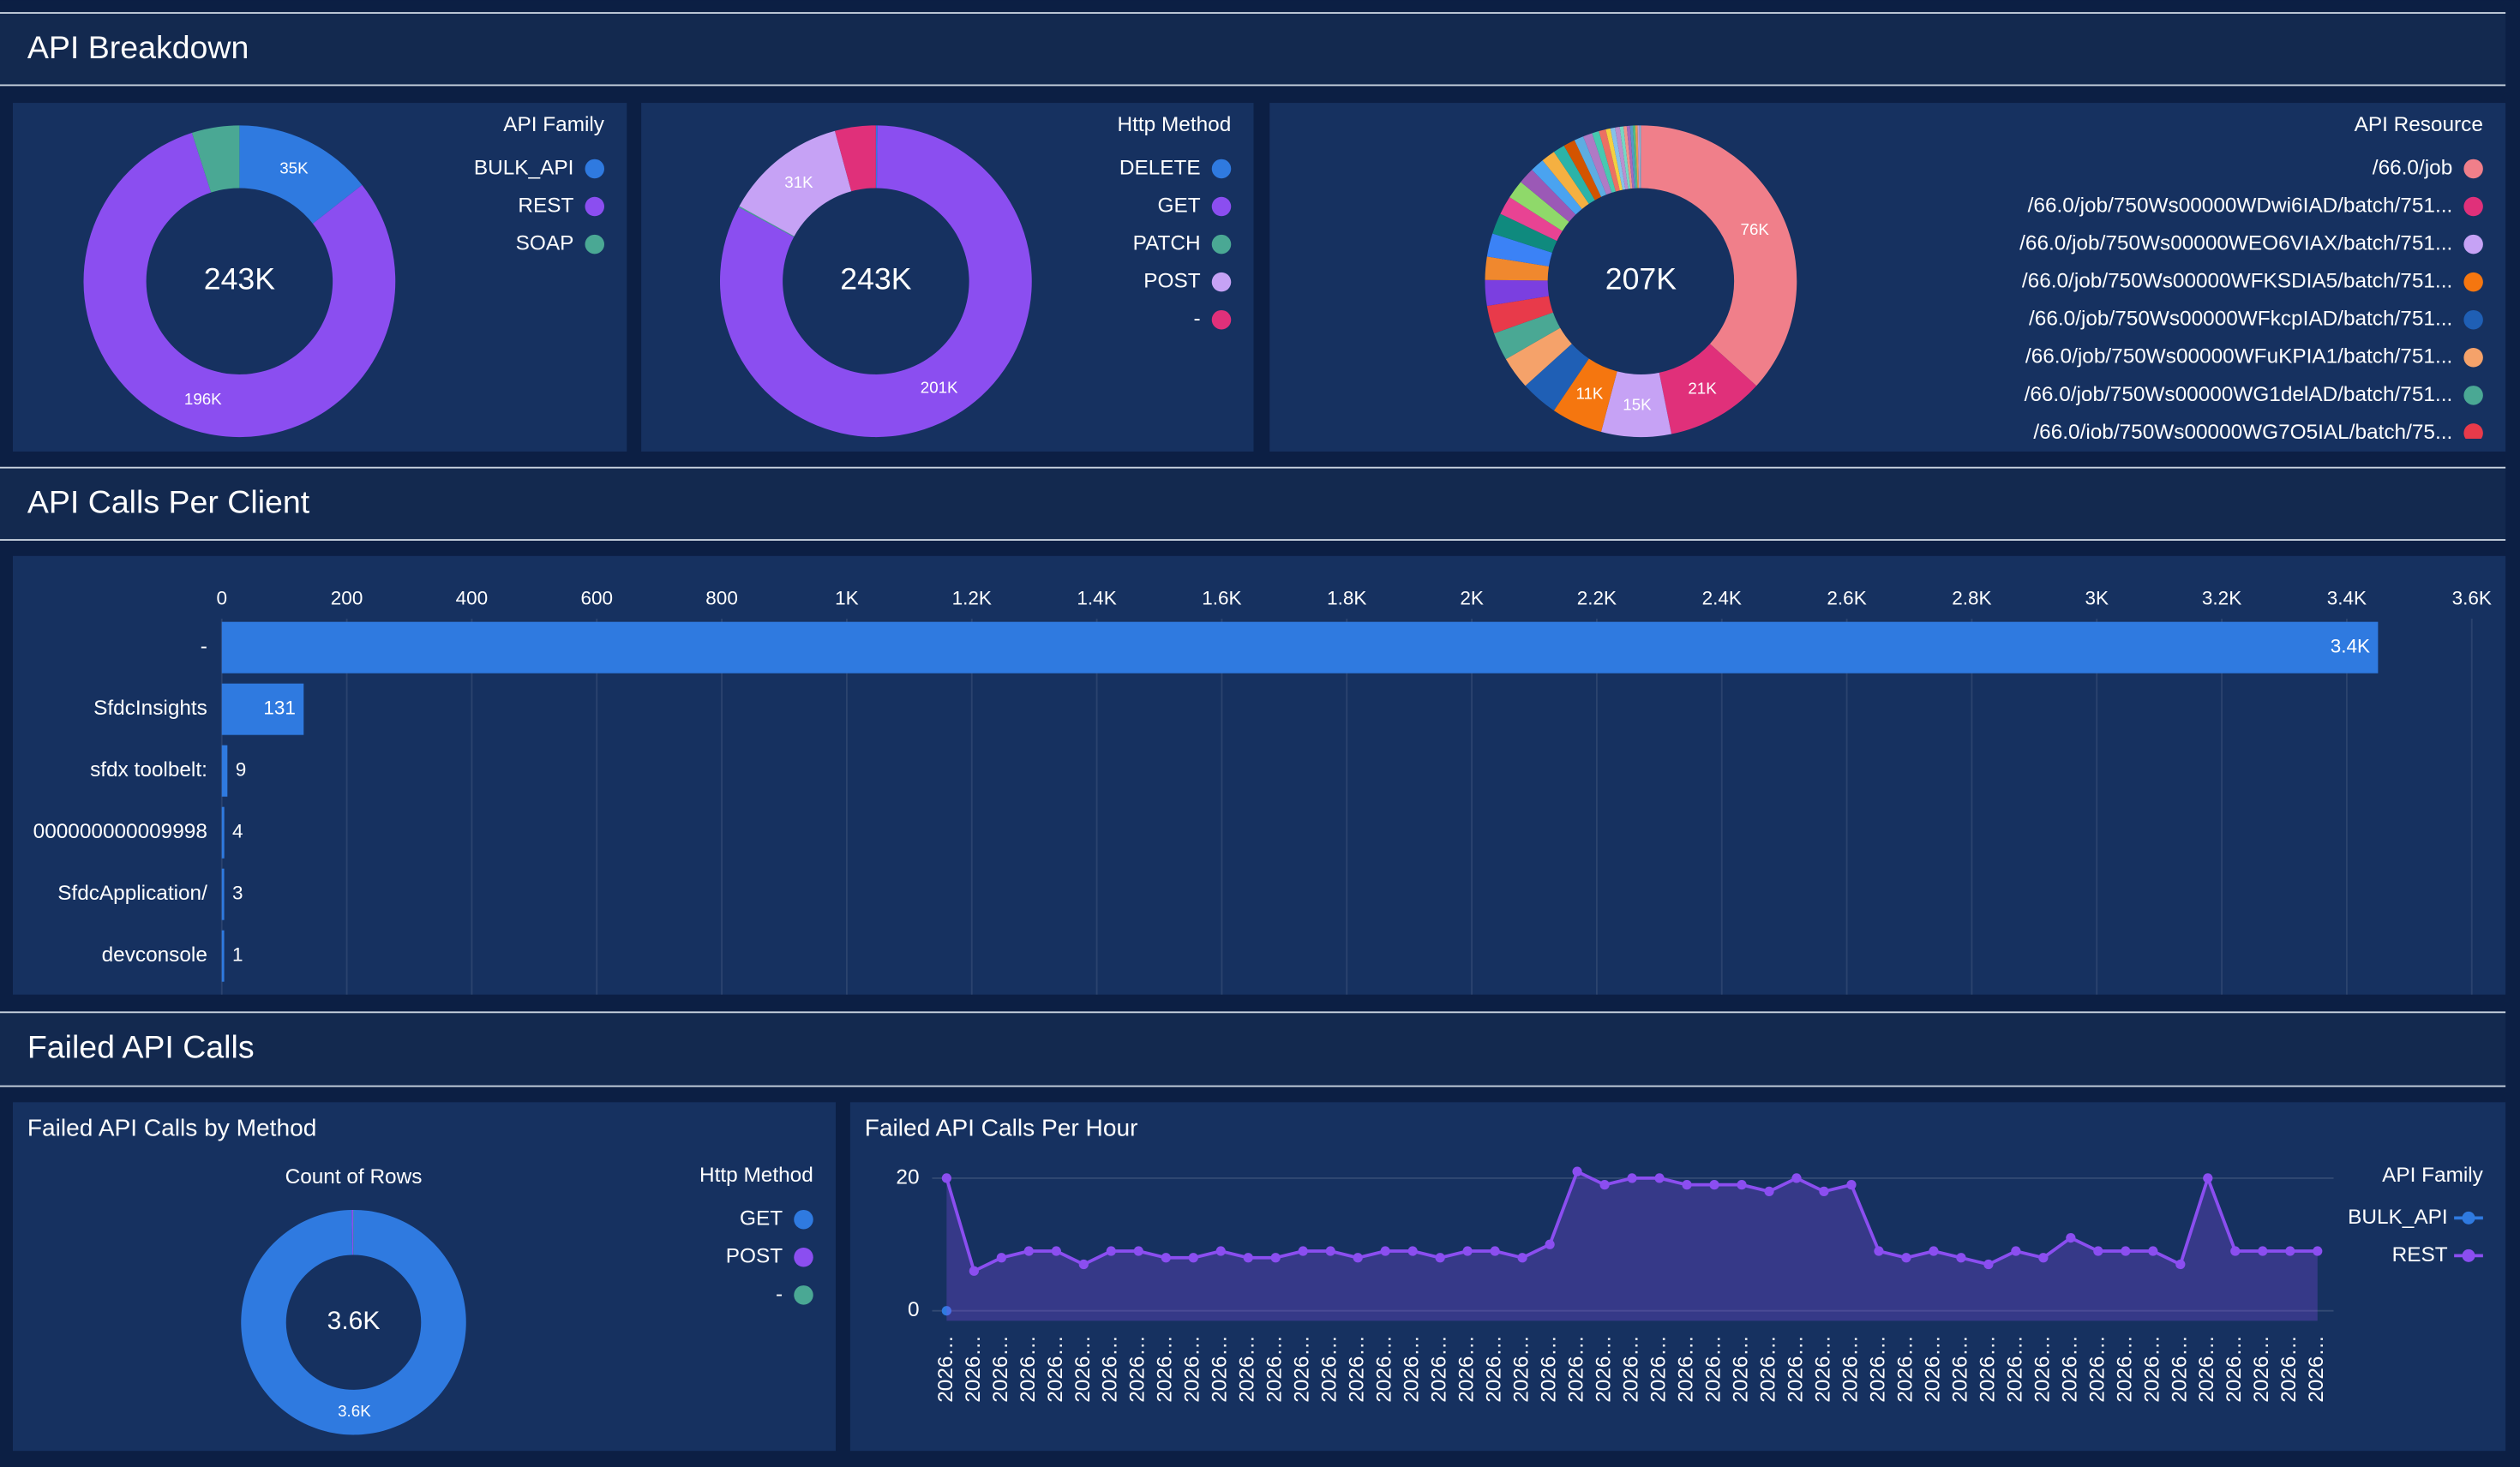  What do you see at coordinates (221, 597) in the screenshot?
I see `x-tick-label: 0` at bounding box center [221, 597].